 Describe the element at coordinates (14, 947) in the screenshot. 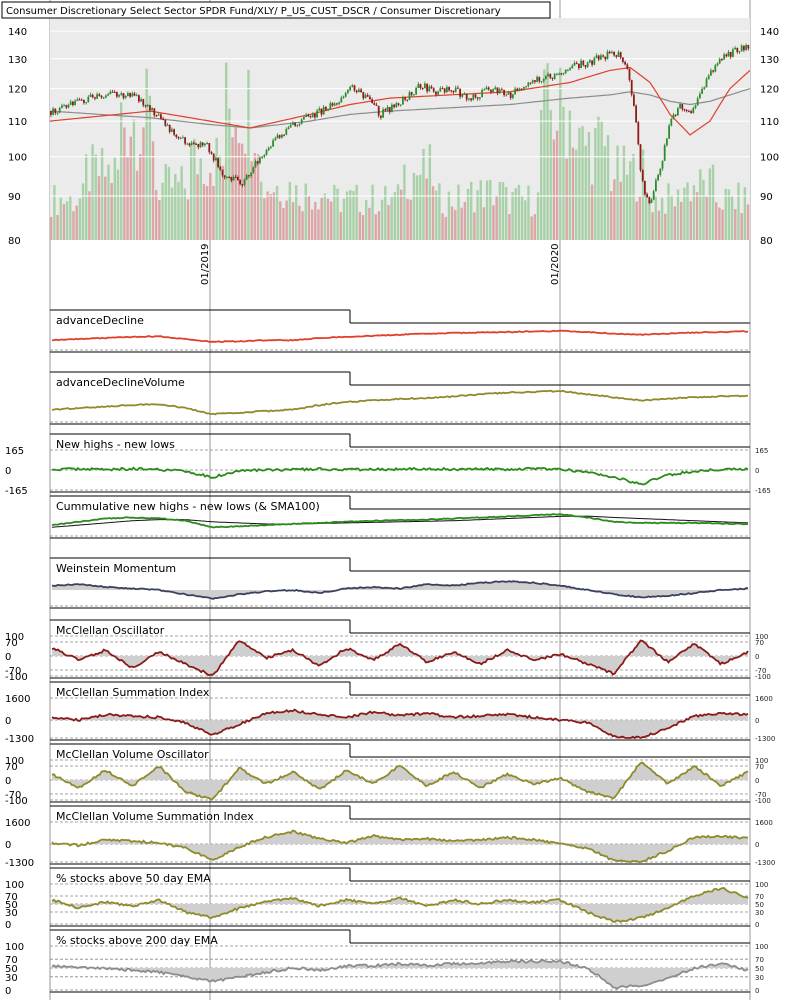

I see `panel-y-tick-left: 100` at that location.